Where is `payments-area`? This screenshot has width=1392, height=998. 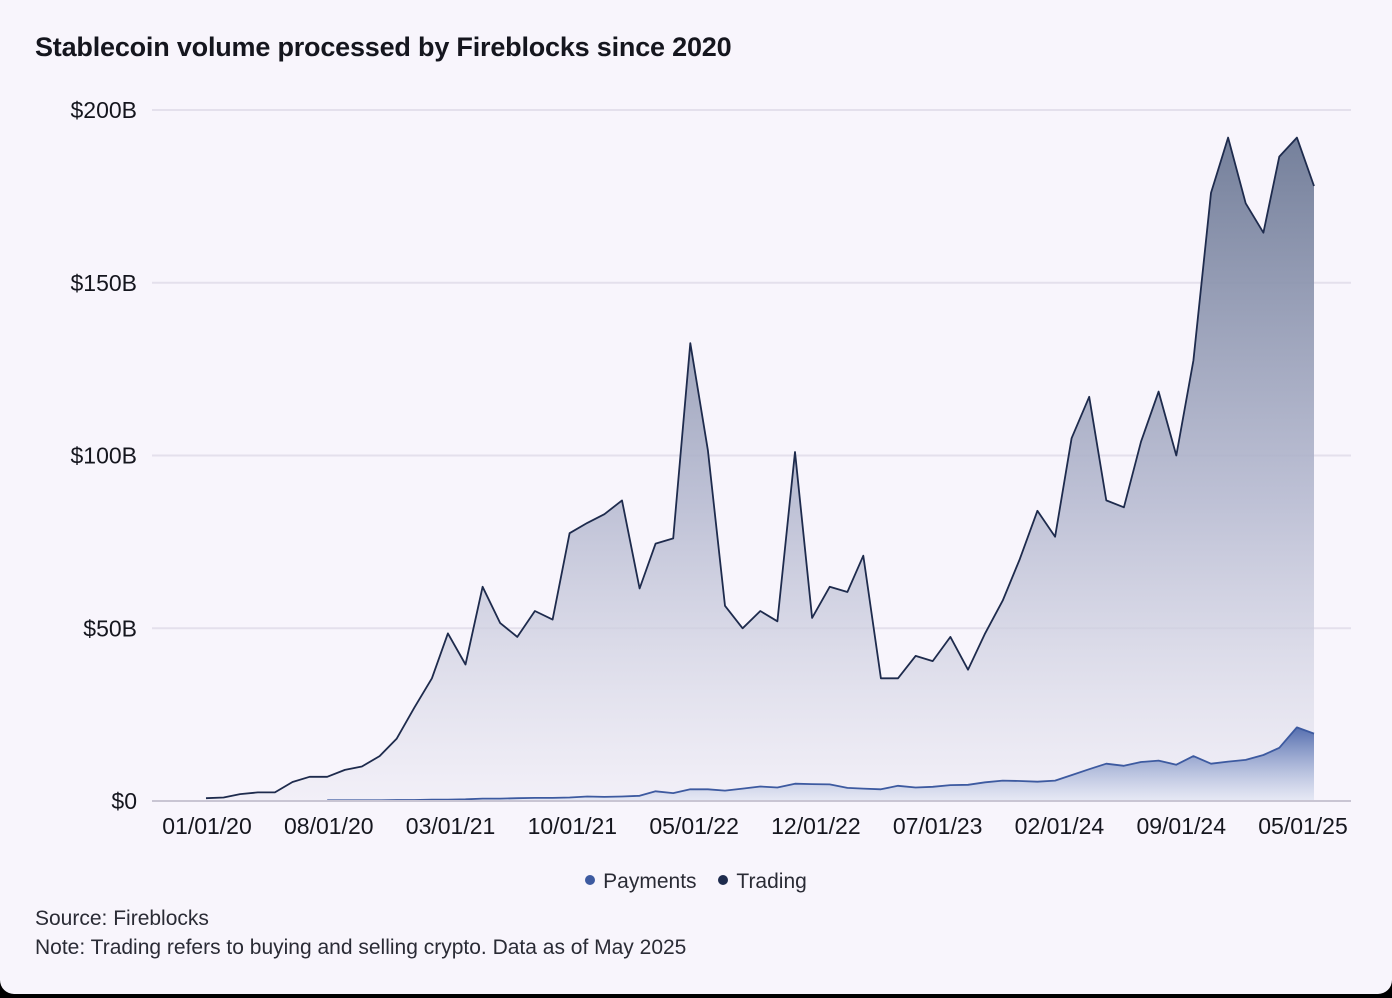
payments-area is located at coordinates (820, 764).